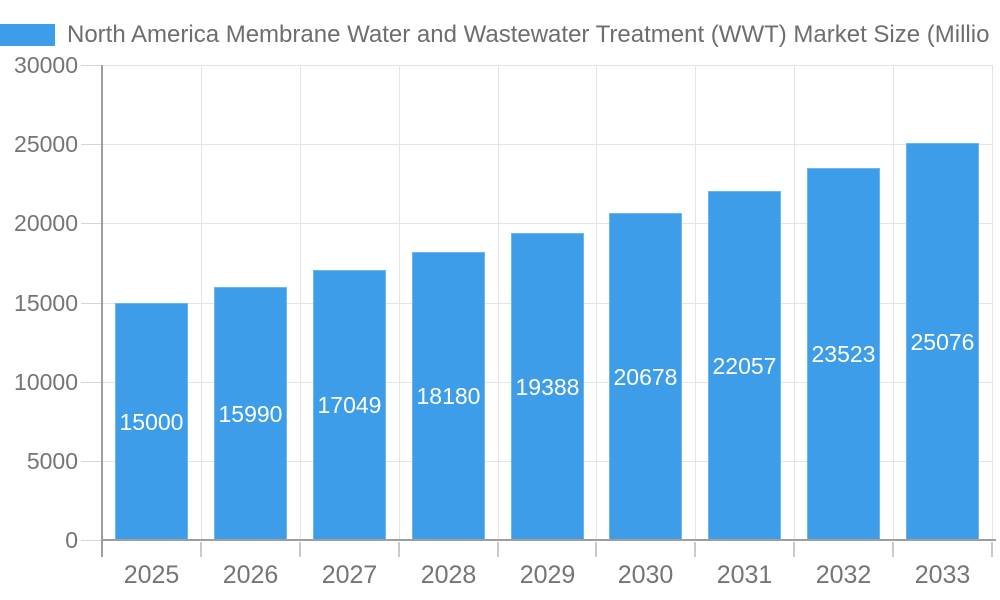  I want to click on bar-value-label: 15990, so click(250, 413).